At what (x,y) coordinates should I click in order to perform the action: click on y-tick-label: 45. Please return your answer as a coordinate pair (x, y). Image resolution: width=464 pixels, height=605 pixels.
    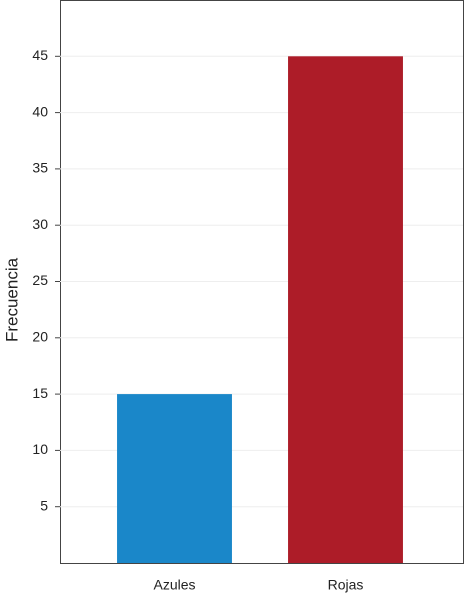
    Looking at the image, I should click on (40, 55).